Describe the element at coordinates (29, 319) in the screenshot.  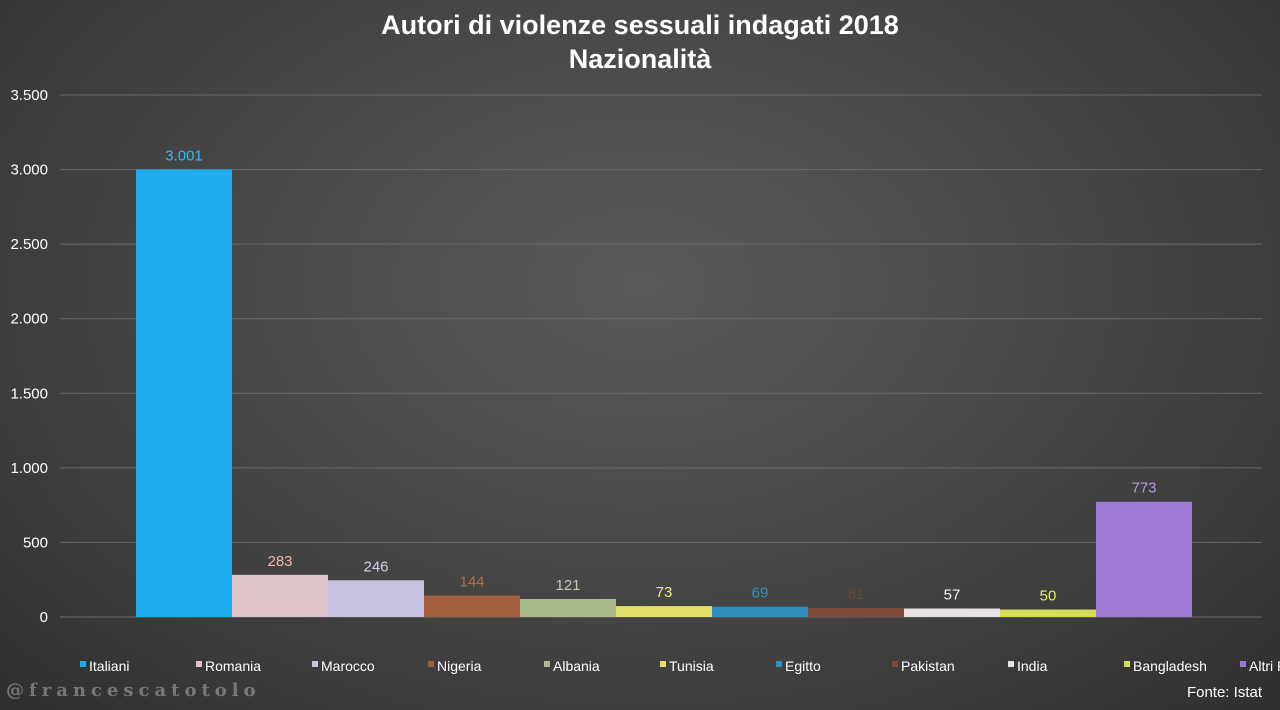
I see `y-tick-label: 2.000` at that location.